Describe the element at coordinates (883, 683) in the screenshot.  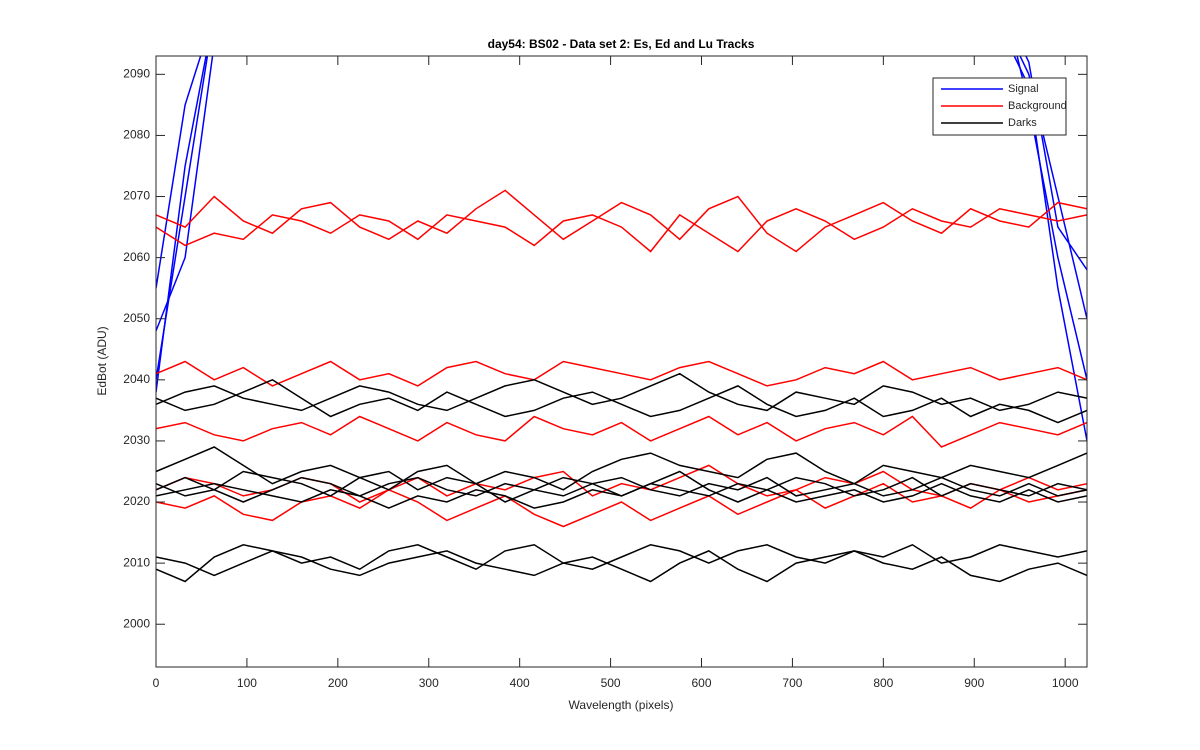
I see `x-tick-label: 800` at that location.